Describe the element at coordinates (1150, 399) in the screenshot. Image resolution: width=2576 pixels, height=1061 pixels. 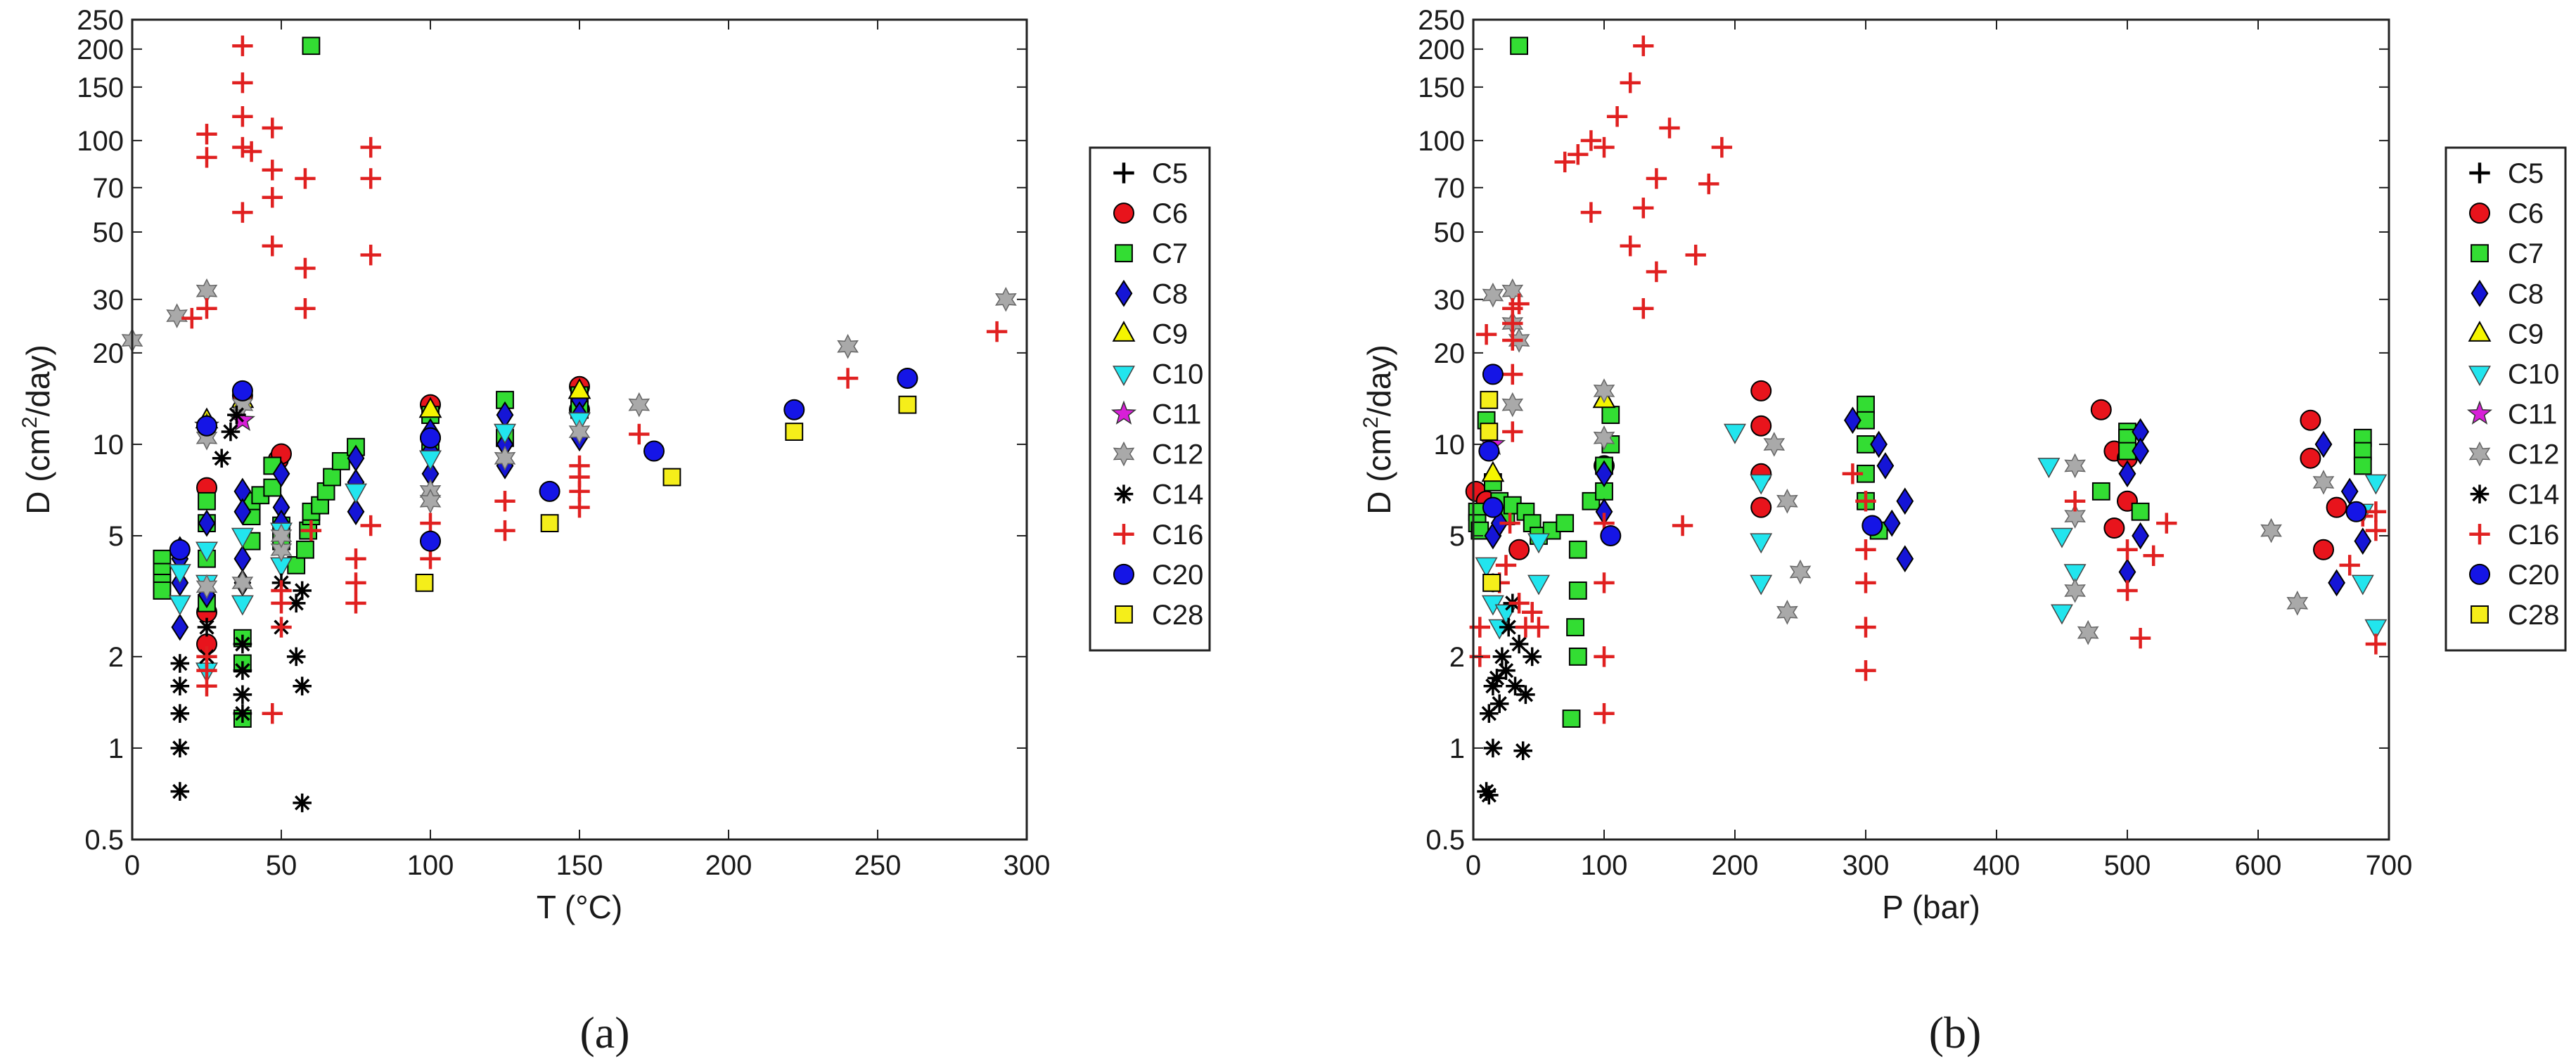
I see `legend: C5 C6 C7 C8 C9 C10 C11 C12 C14 C16 C20 C28` at that location.